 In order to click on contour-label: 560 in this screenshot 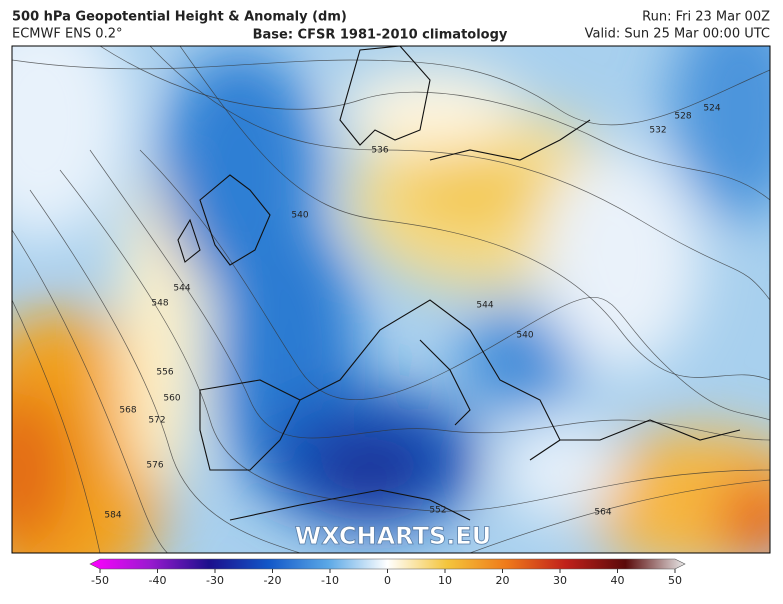, I will do `click(171, 399)`.